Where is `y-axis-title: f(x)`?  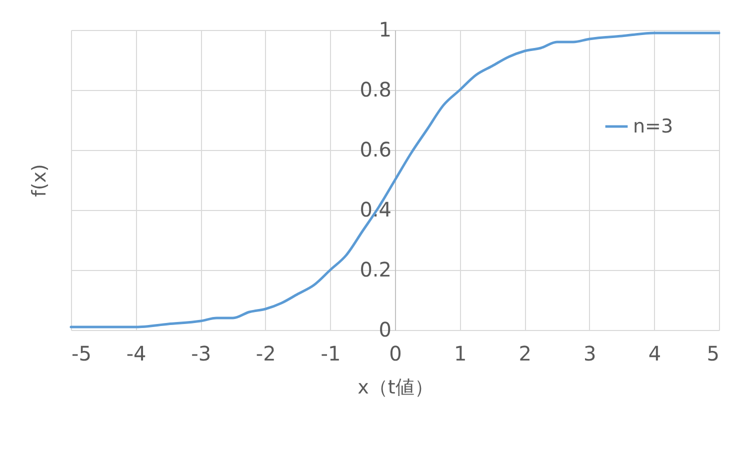
y-axis-title: f(x) is located at coordinates (39, 180).